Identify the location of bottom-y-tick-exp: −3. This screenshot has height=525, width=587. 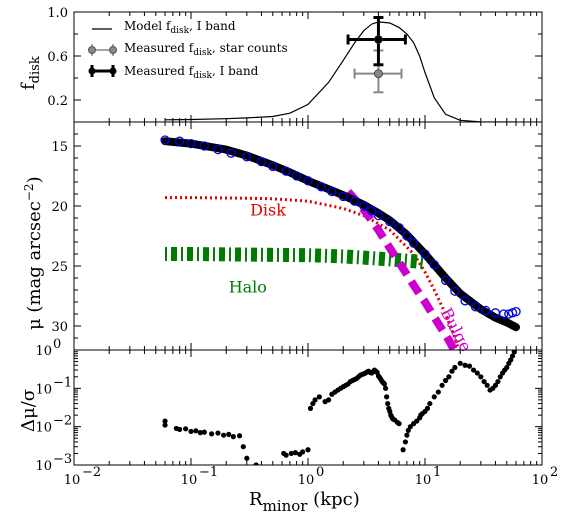
(62, 459).